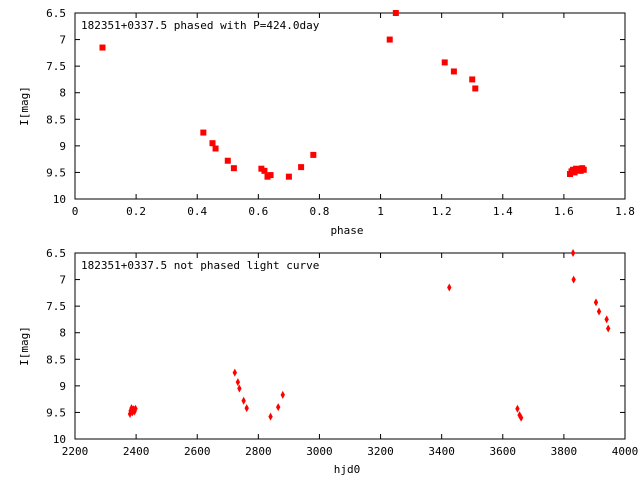 Image resolution: width=640 pixels, height=480 pixels. I want to click on unphased-x-tick-label: 2400, so click(136, 451).